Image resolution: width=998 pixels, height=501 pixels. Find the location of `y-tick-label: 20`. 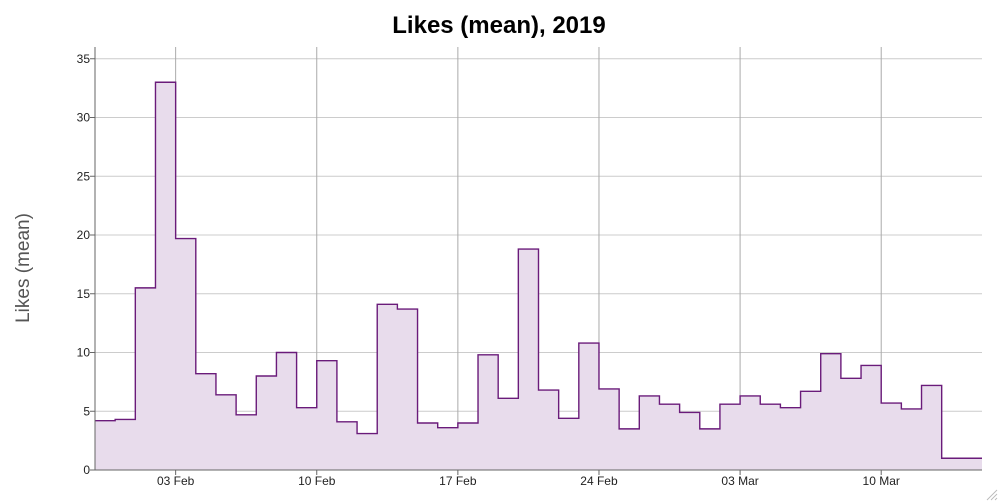

y-tick-label: 20 is located at coordinates (84, 235).